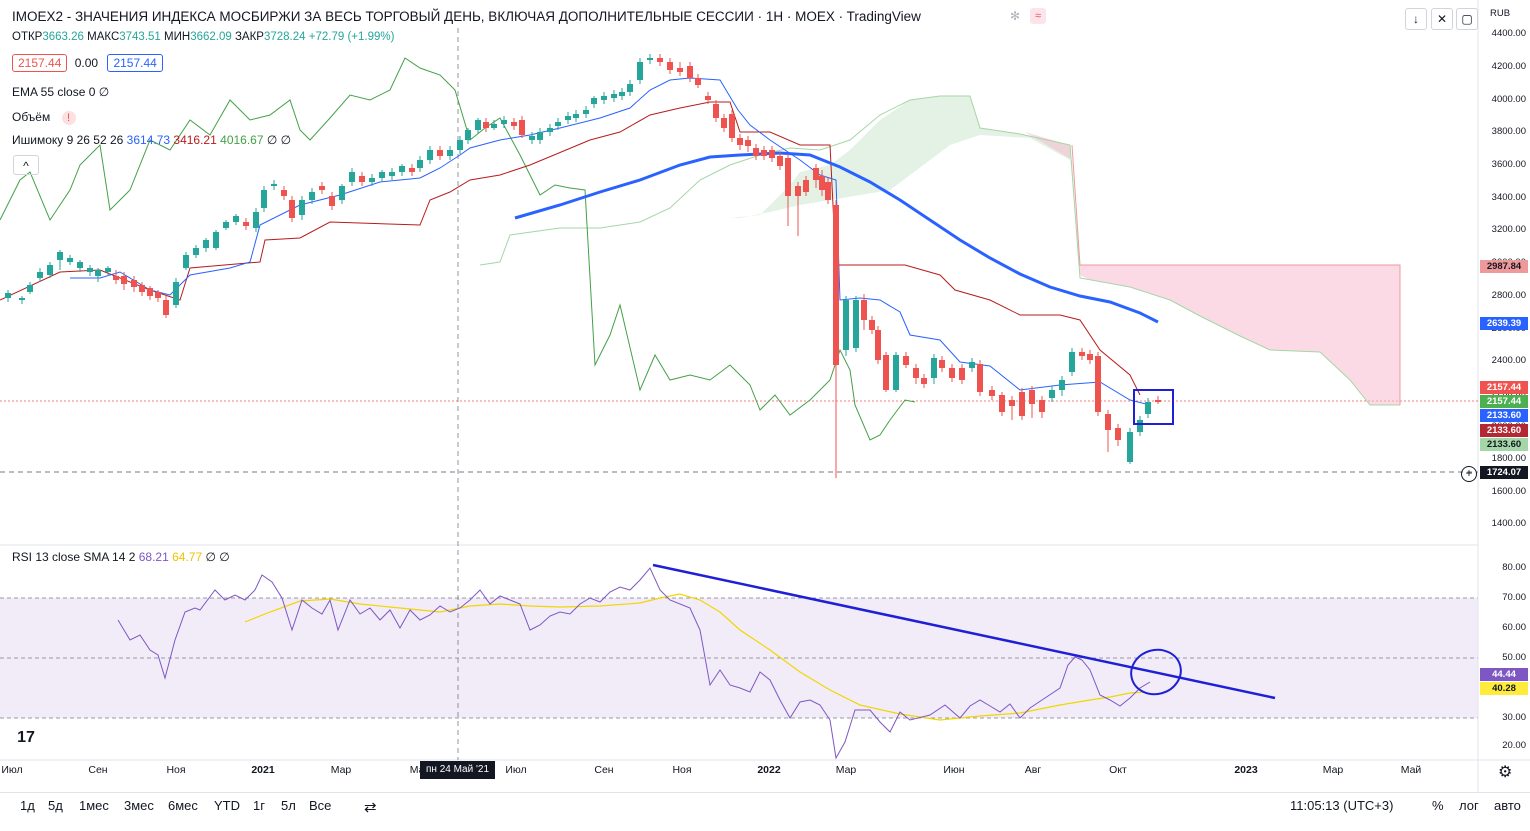  Describe the element at coordinates (1508, 360) in the screenshot. I see `price-tick: 2400.00` at that location.